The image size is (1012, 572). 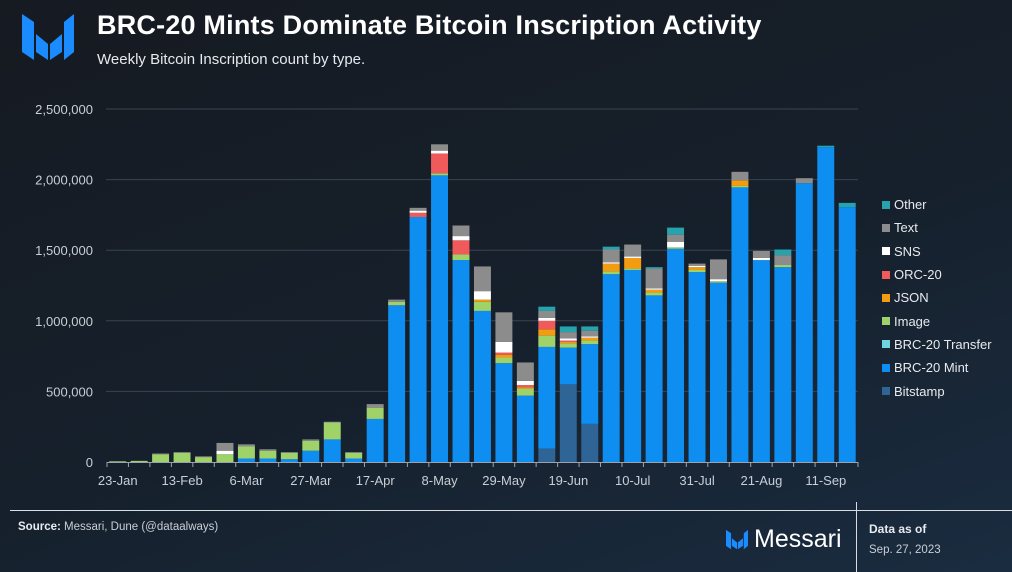 I want to click on data-as-of-date: Sep. 27, 2023, so click(x=905, y=550).